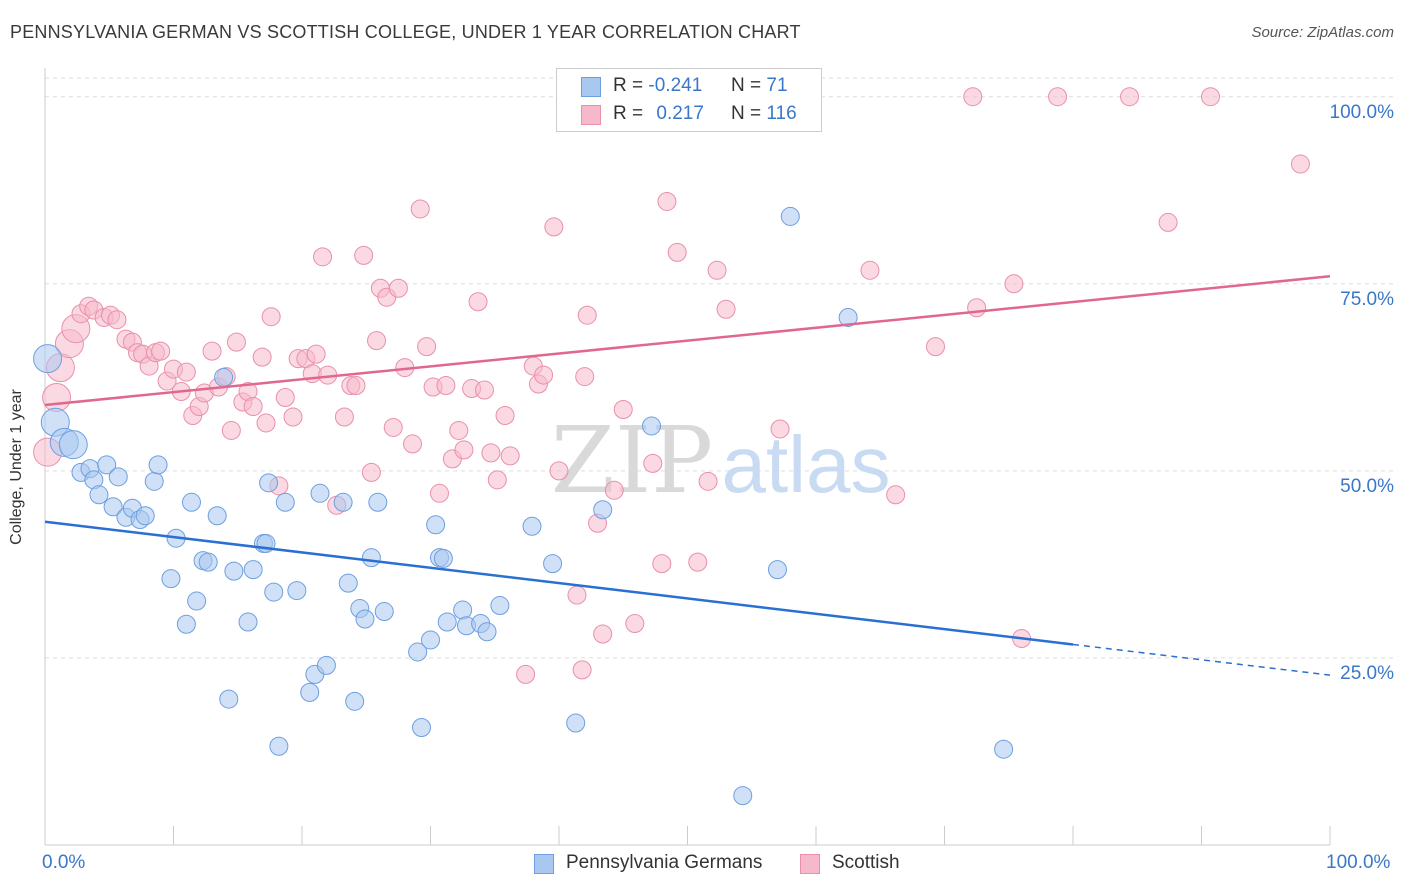 This screenshot has width=1406, height=892. Describe the element at coordinates (559, 583) in the screenshot. I see `pennsylvania-germans-trend-line` at that location.